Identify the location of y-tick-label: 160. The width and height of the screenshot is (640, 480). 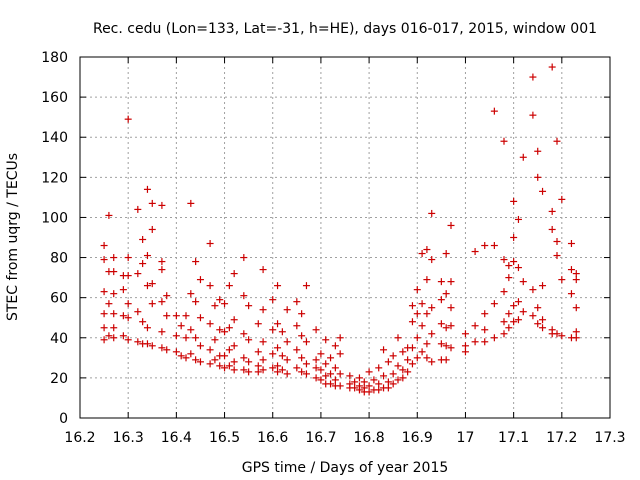
(54, 98).